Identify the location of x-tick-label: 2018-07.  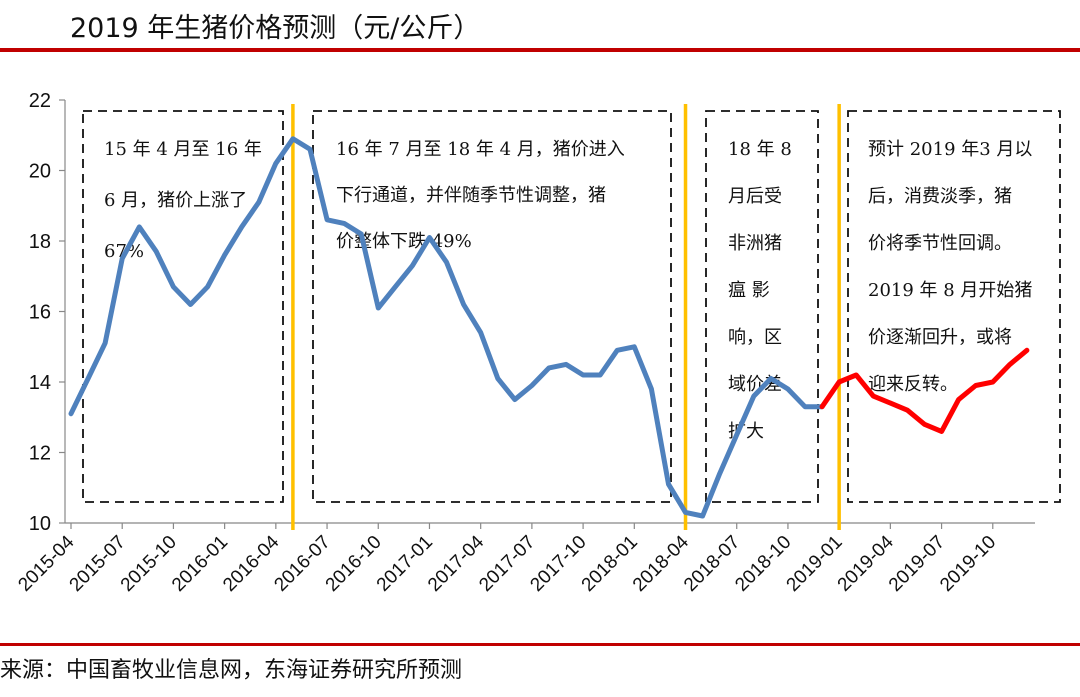
(712, 564).